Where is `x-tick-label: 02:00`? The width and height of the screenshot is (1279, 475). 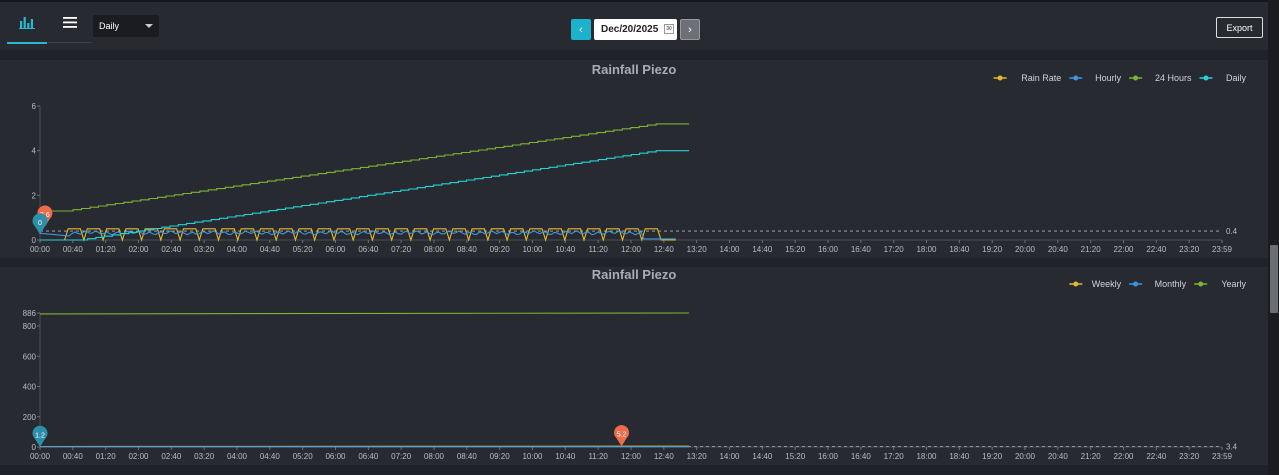
x-tick-label: 02:00 is located at coordinates (138, 456).